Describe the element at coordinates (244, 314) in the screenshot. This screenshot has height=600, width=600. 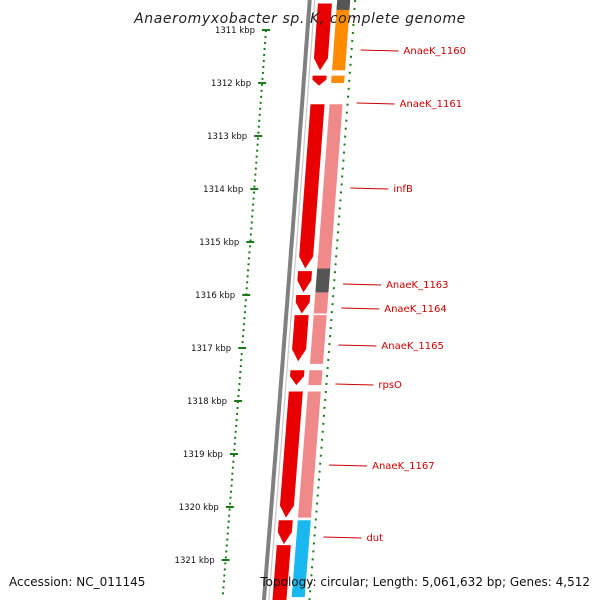
I see `ruler-dotted-line` at that location.